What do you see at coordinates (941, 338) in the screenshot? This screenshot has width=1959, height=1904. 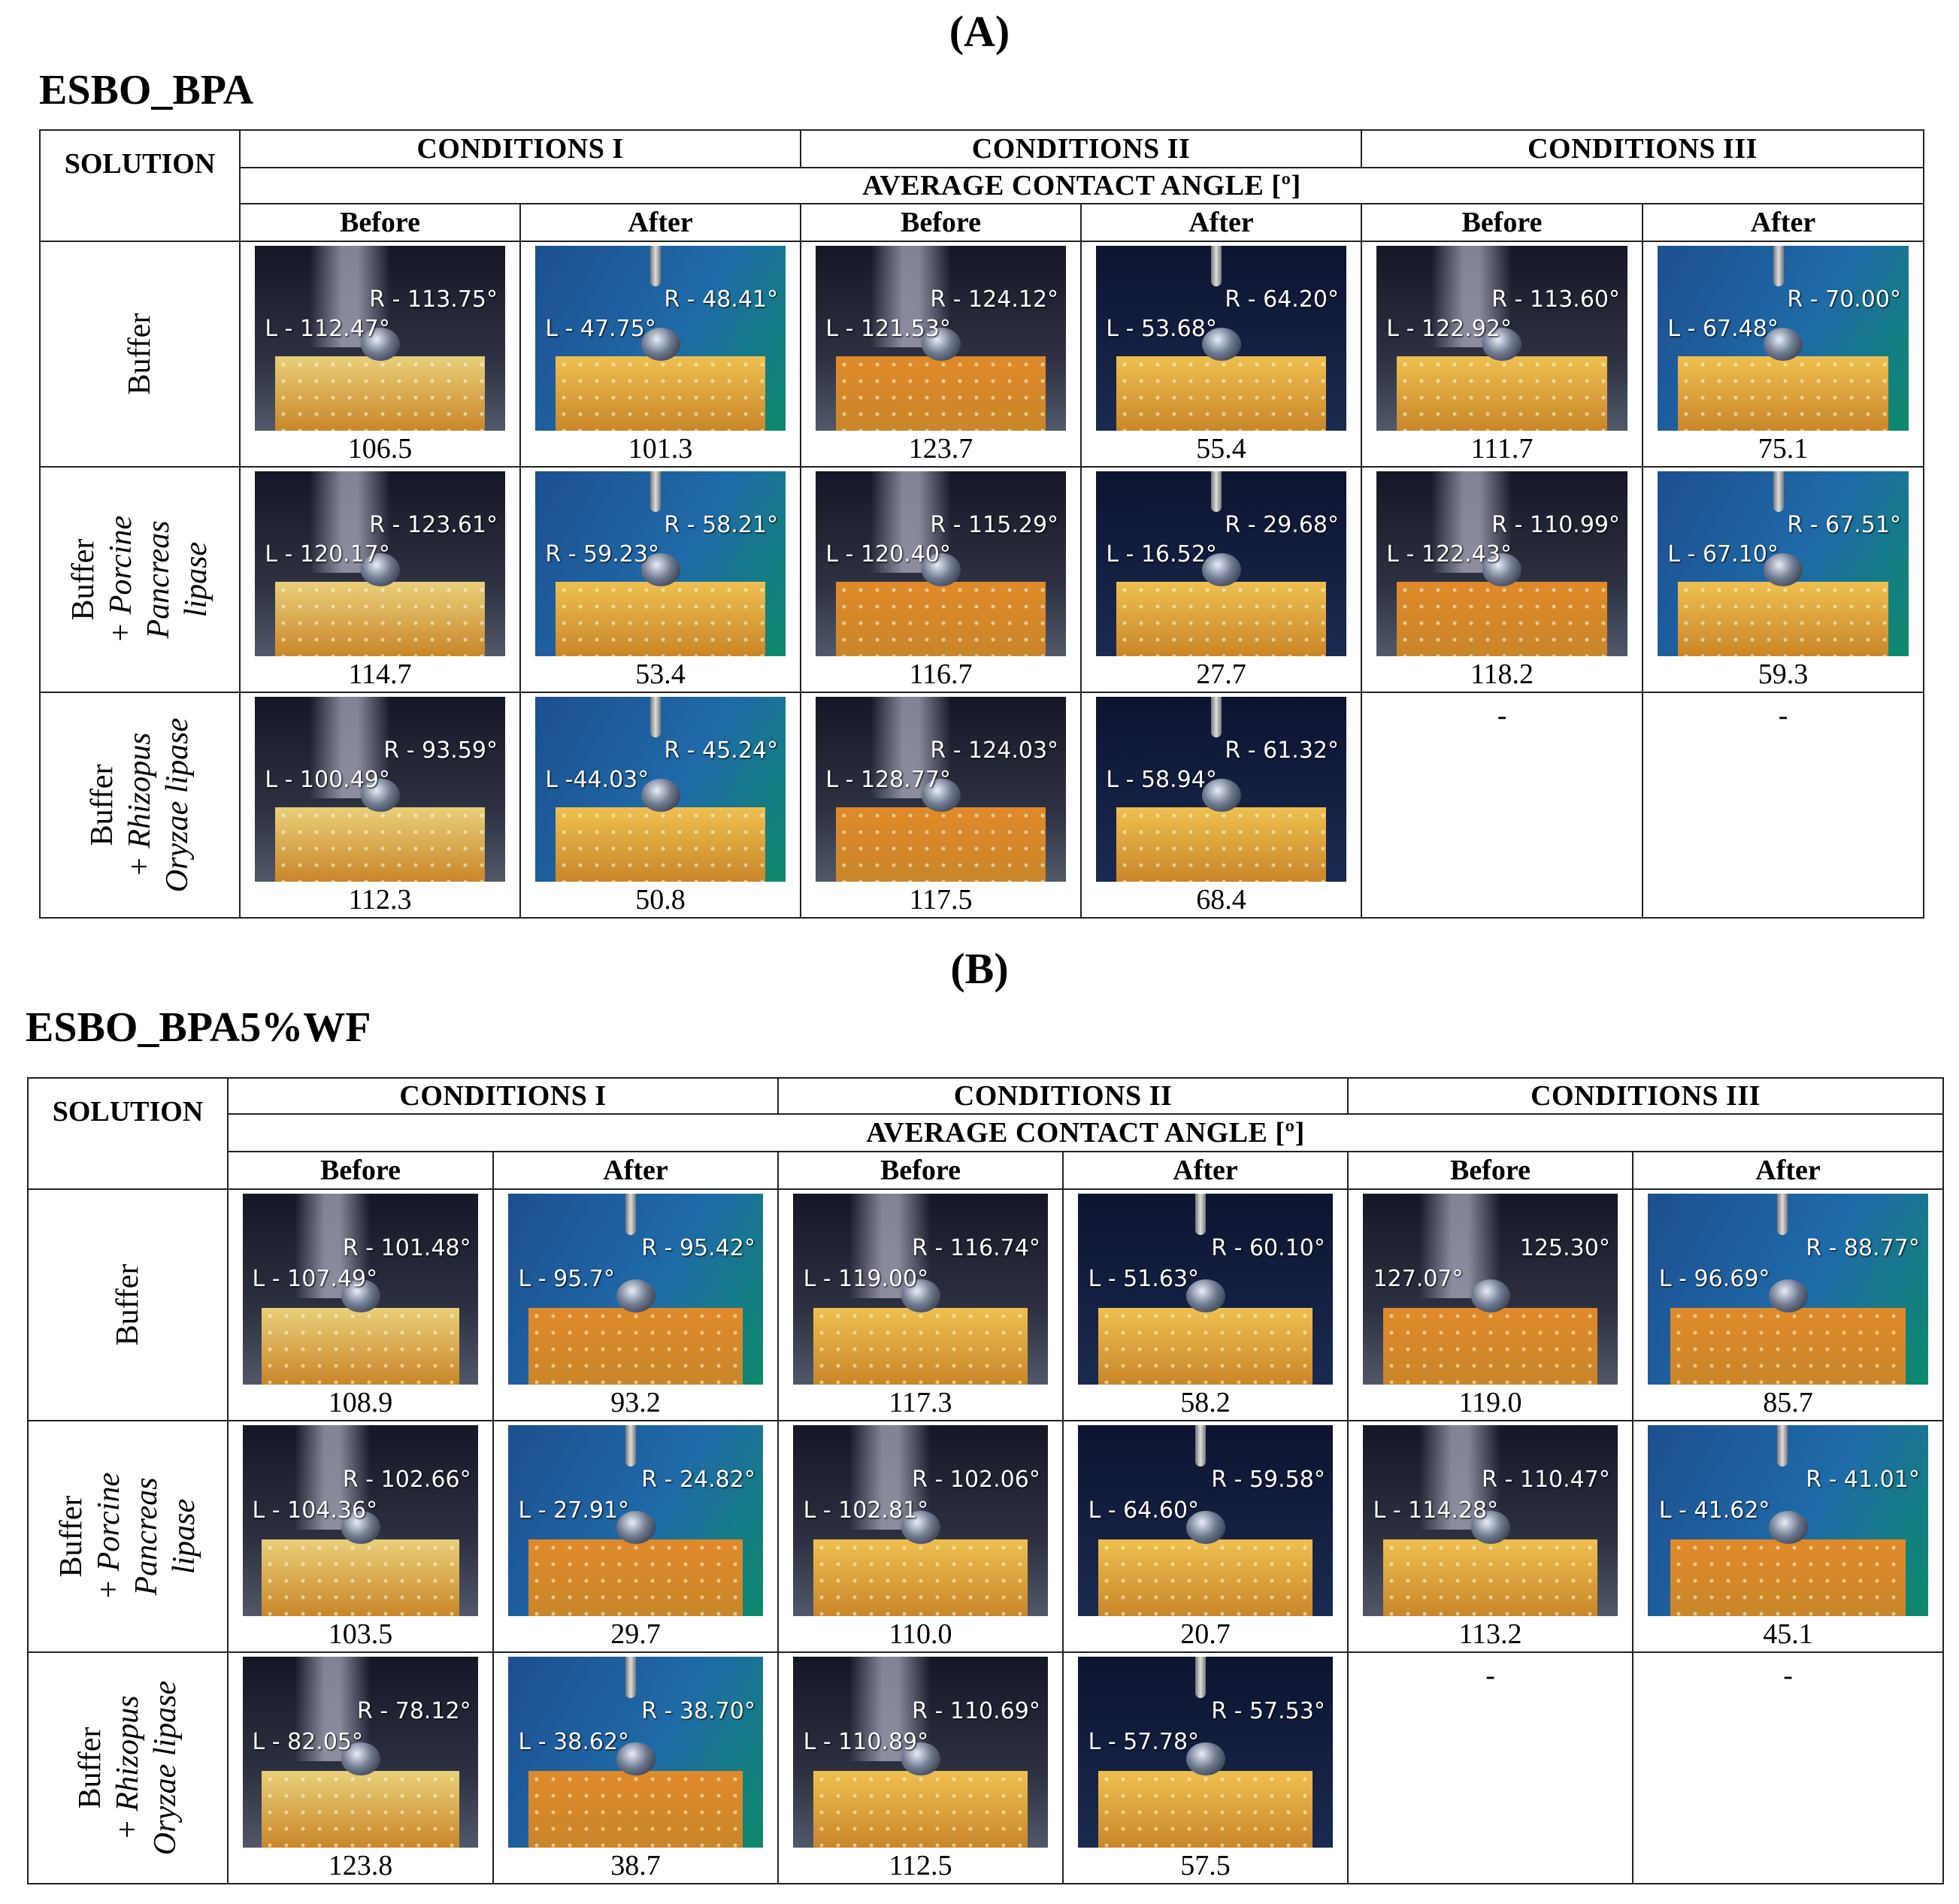 I see `droplet-photo: L - 121.53° R - 124.12°` at bounding box center [941, 338].